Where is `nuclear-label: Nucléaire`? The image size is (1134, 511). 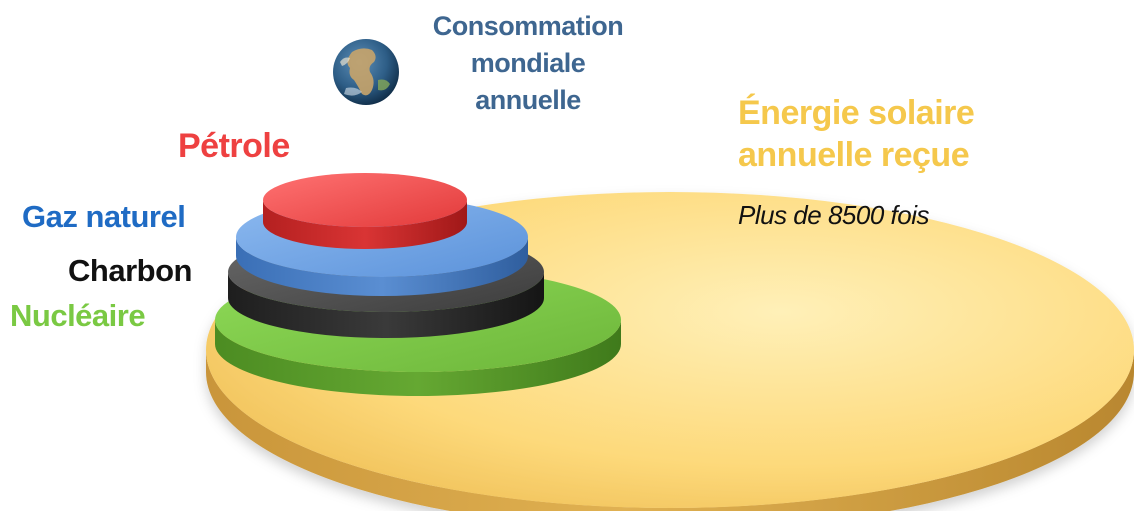
nuclear-label: Nucléaire is located at coordinates (78, 315).